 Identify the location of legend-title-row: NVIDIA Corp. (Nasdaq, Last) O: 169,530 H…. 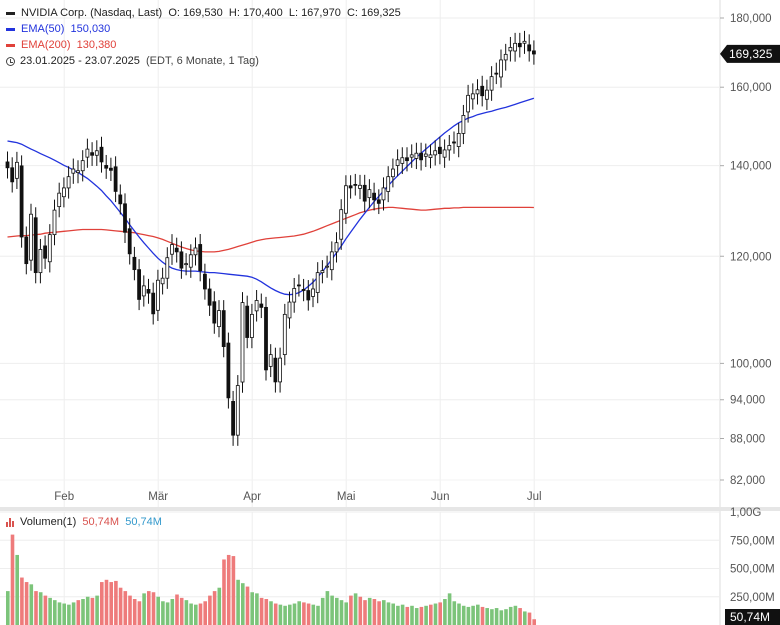
(203, 13).